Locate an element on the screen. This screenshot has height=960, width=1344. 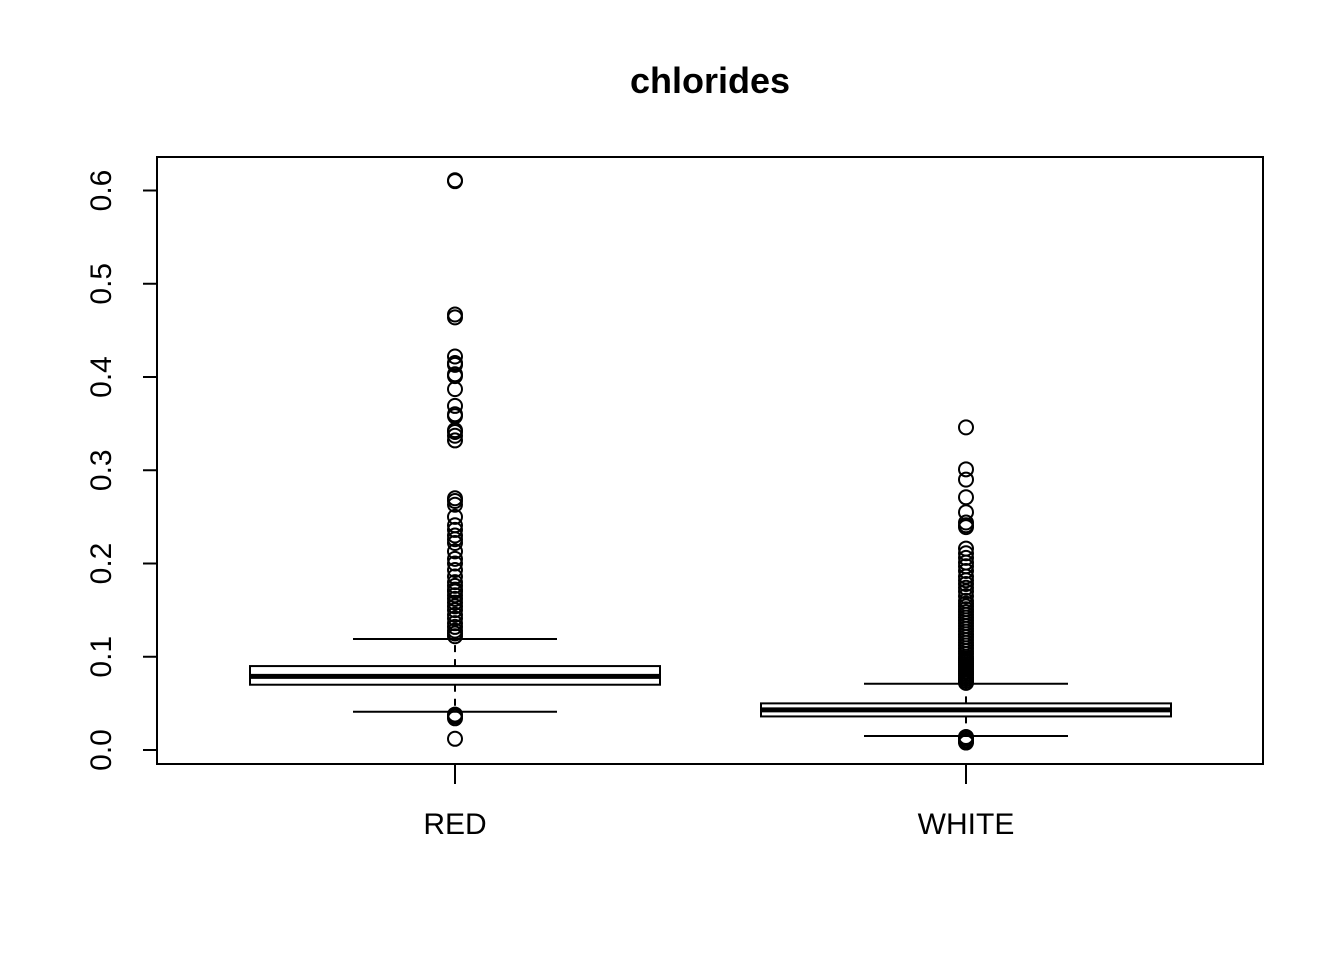
x-axis: RED WHITE is located at coordinates (718, 802).